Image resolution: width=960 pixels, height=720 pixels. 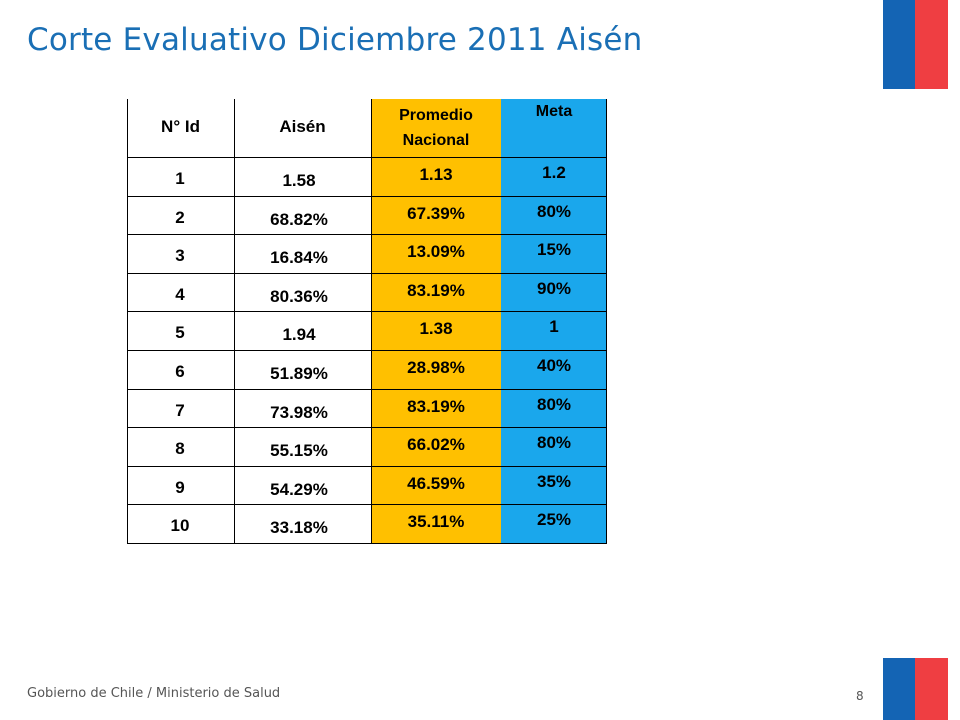 What do you see at coordinates (436, 140) in the screenshot?
I see `header-promedio-line2: Nacional` at bounding box center [436, 140].